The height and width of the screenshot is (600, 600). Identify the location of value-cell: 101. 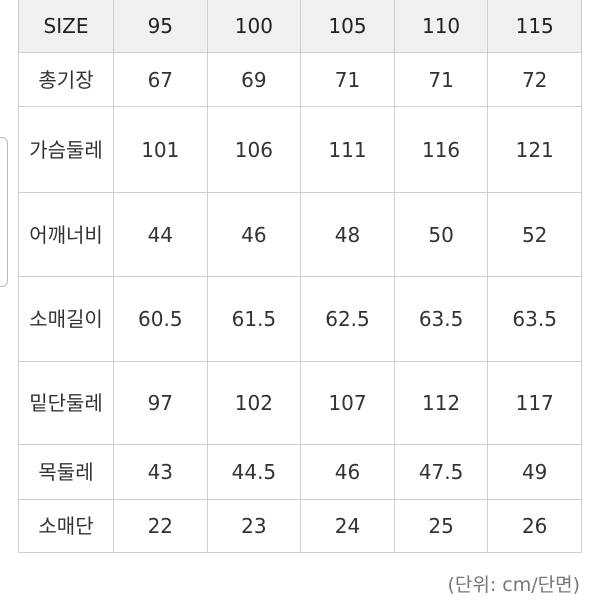
(160, 149).